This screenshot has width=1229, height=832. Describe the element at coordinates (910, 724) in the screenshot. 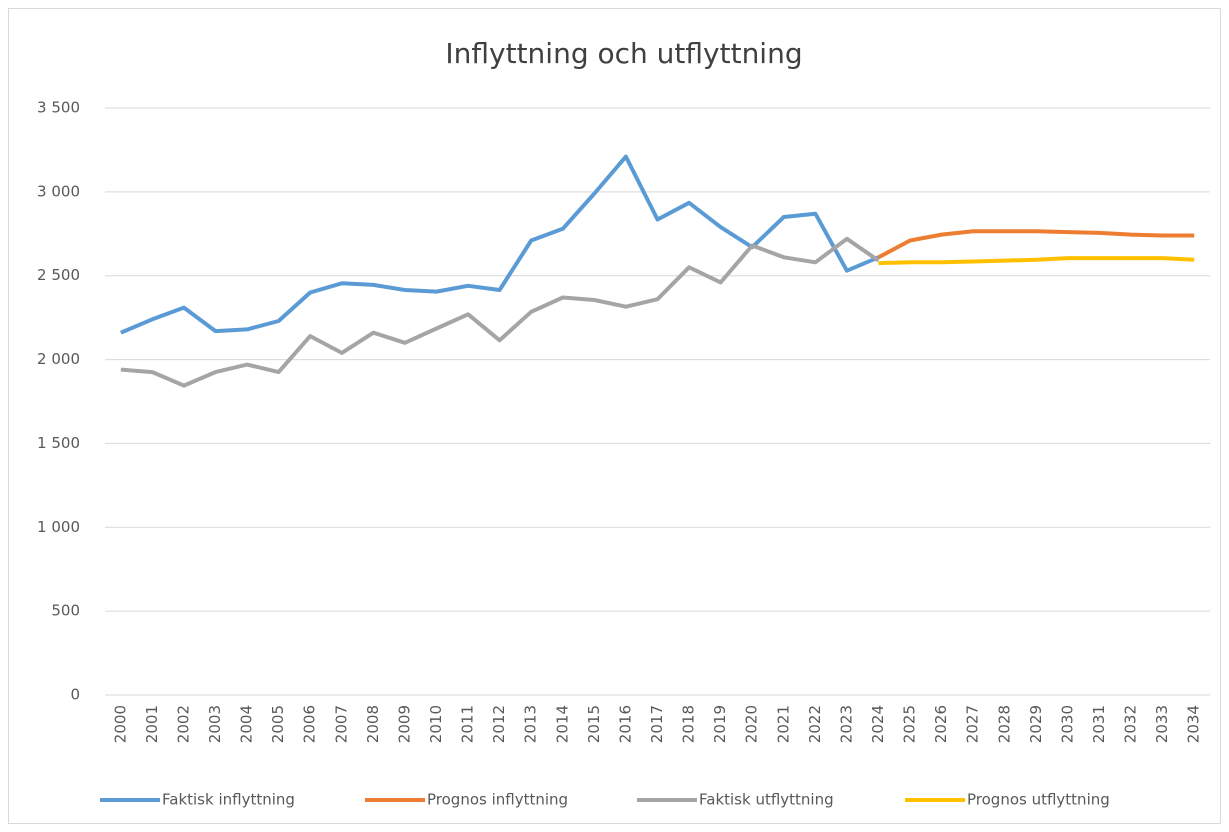

I see `x-tick-label: 2025` at that location.